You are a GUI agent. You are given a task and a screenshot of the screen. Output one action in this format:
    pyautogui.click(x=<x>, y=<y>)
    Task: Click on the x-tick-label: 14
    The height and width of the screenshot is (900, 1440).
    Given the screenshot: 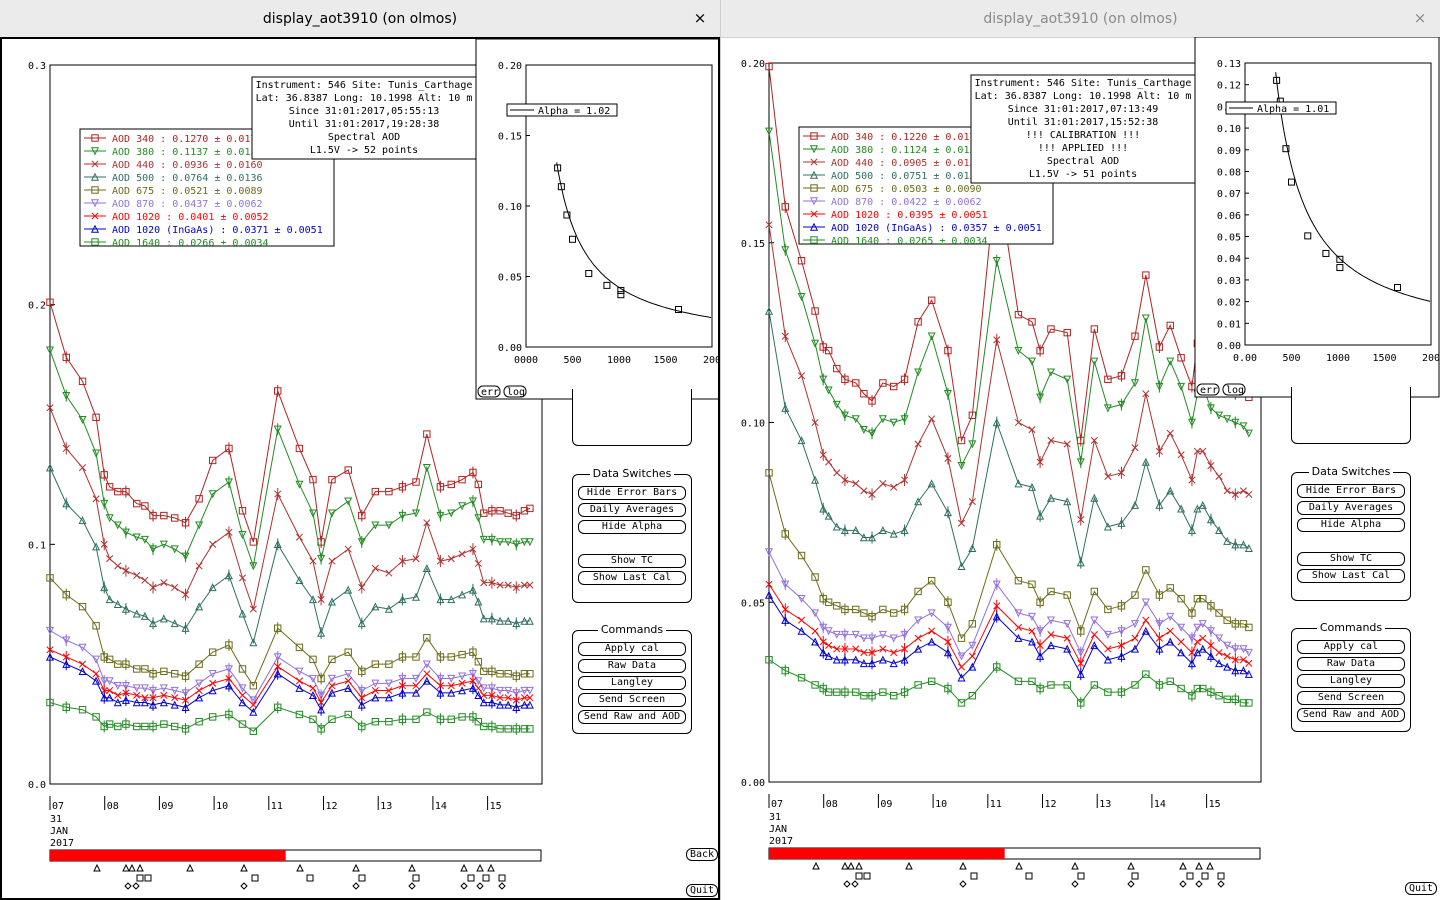 What is the action you would take?
    pyautogui.click(x=1160, y=804)
    